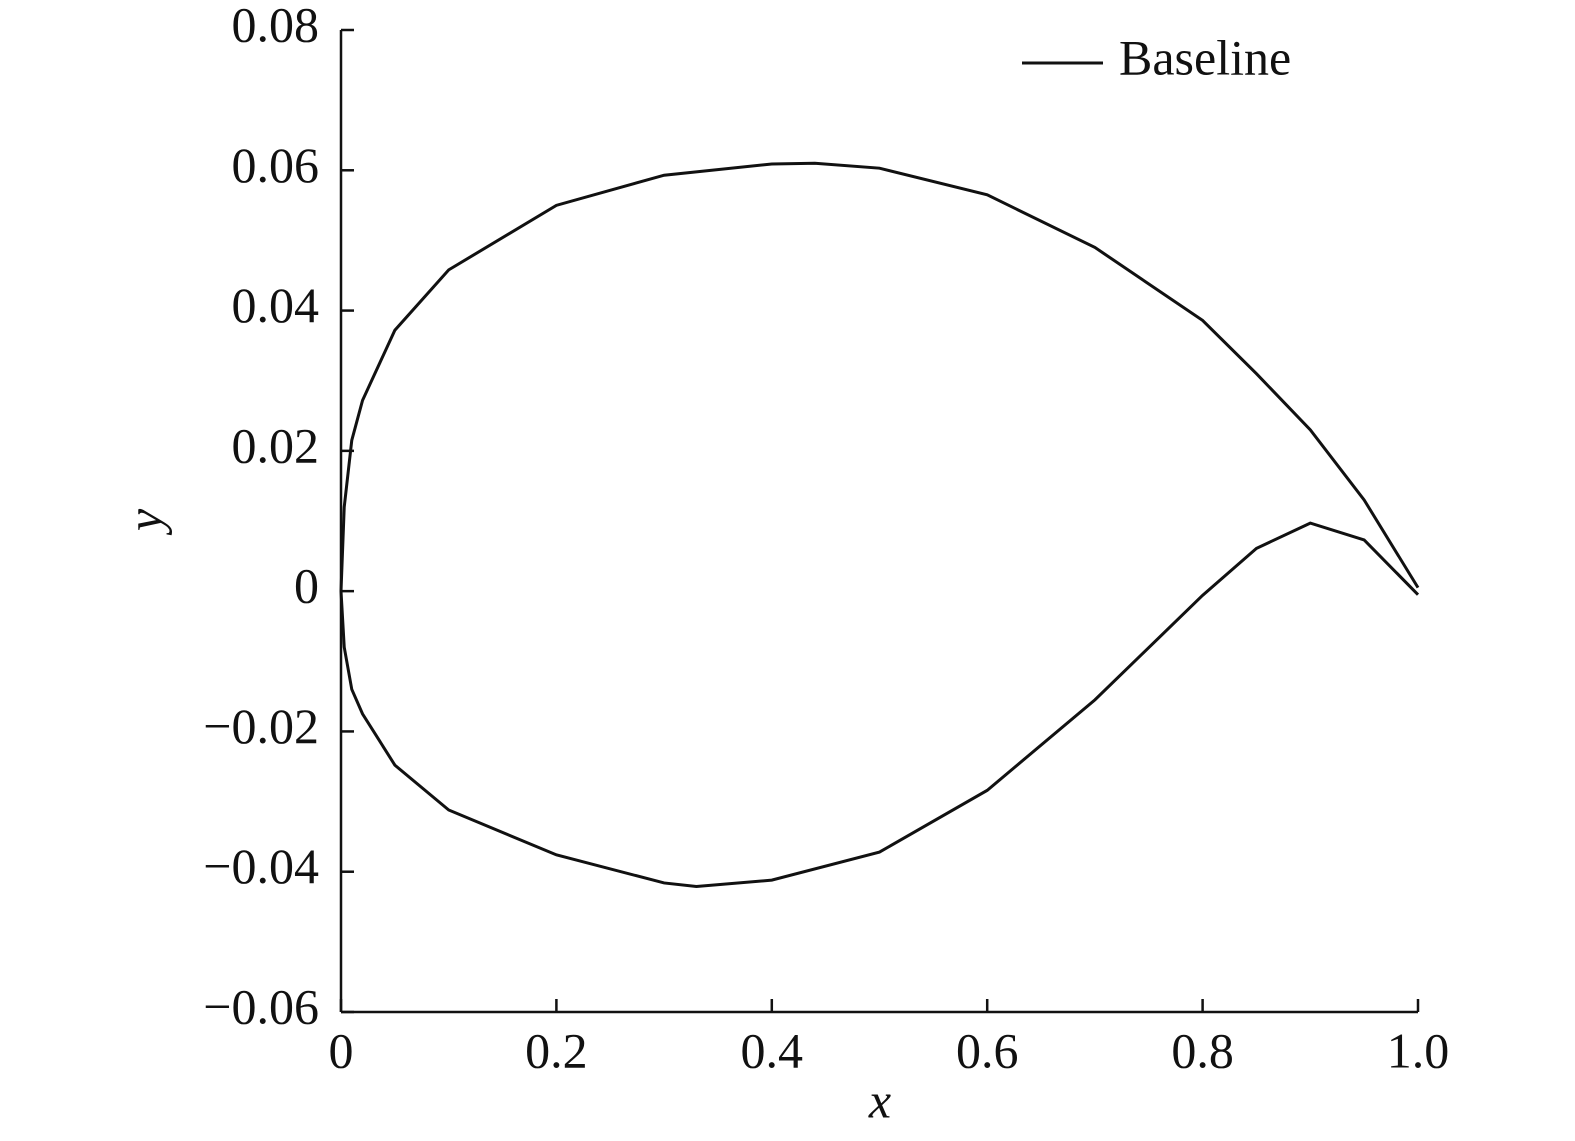  I want to click on y-tick-label: −0.02, so click(261, 726).